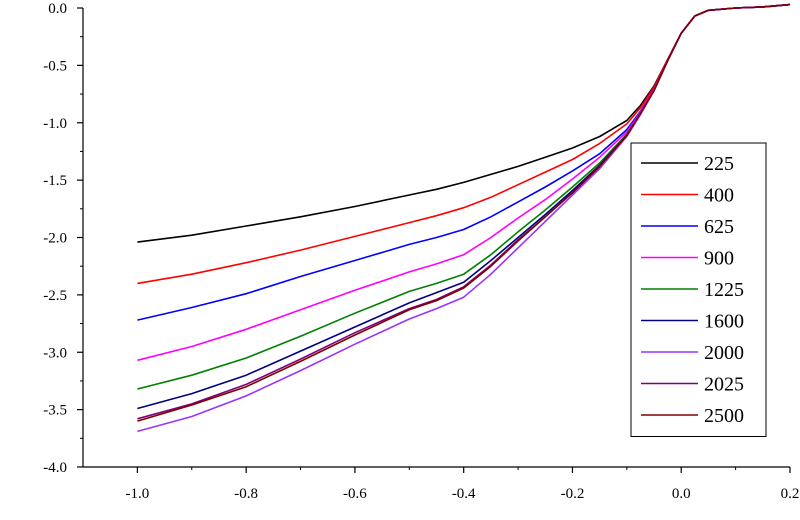  I want to click on y-tick-label: -0.5, so click(55, 66).